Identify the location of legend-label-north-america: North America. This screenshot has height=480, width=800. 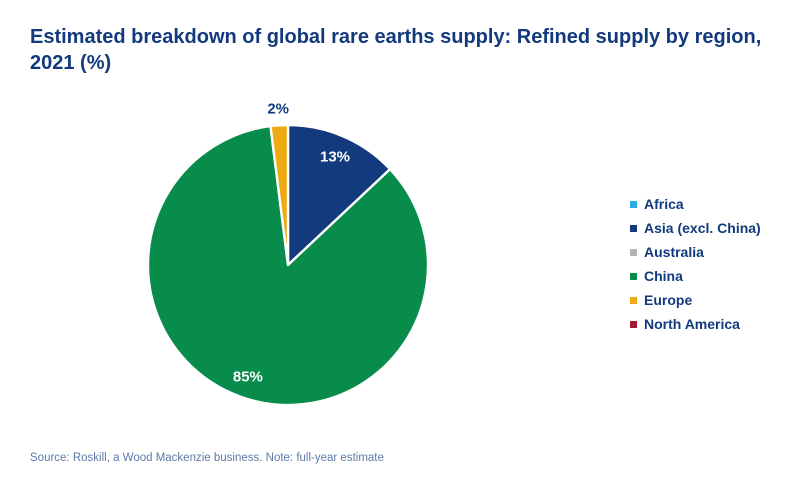
(692, 324).